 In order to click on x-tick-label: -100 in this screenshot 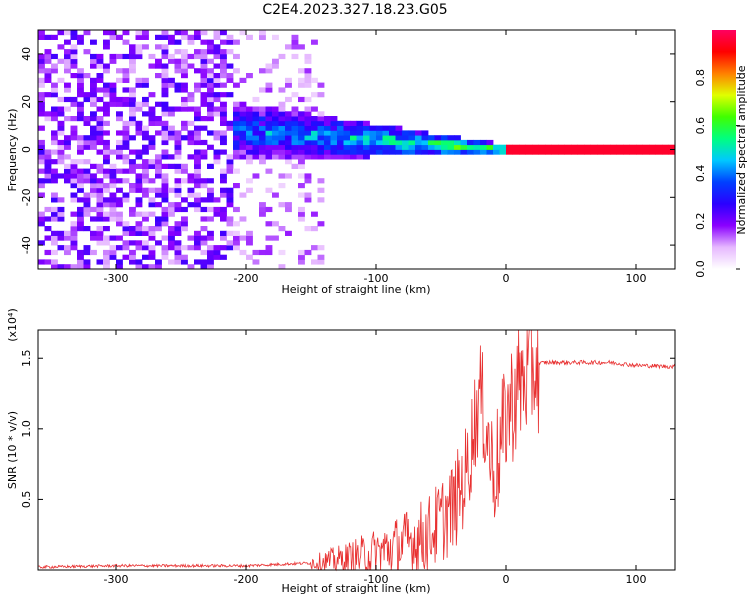, I will do `click(376, 579)`.